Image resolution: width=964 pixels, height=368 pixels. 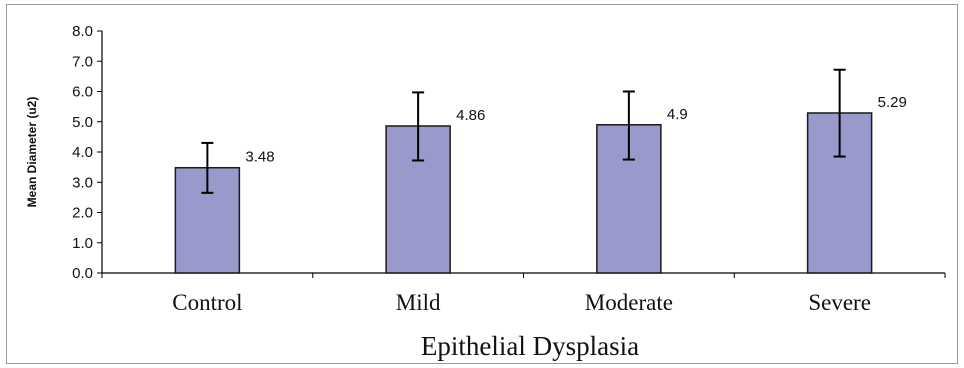 I want to click on y-tick-label: 7.0, so click(x=82, y=61).